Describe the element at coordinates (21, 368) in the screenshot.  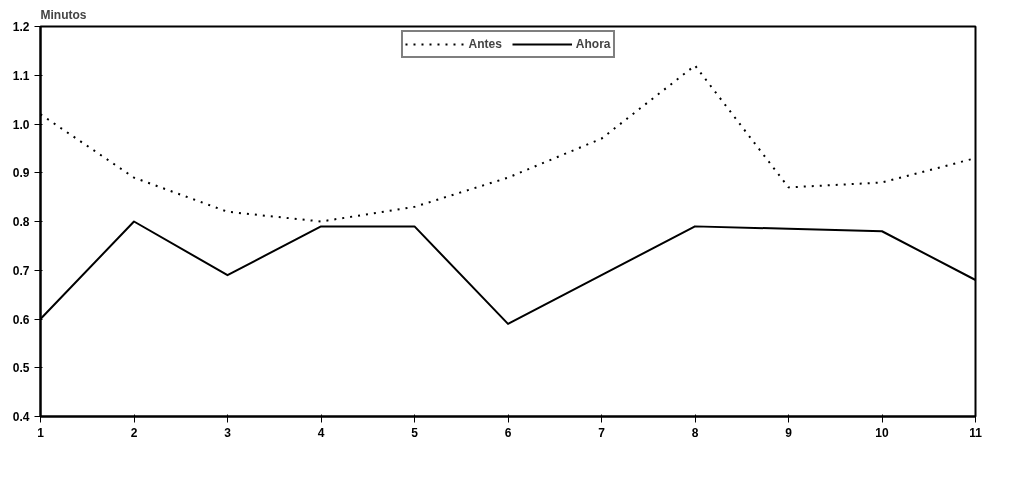
I see `y-tick-label: 0.5` at that location.